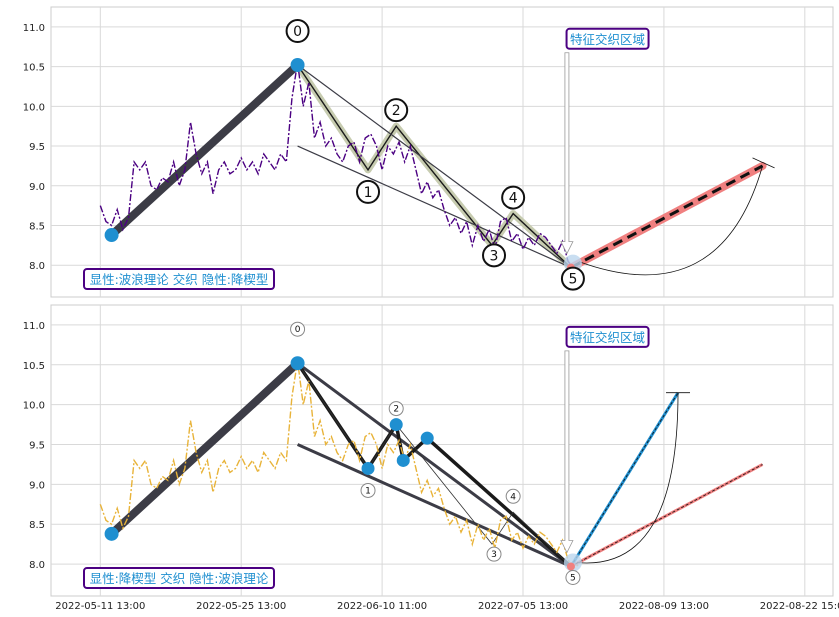  Describe the element at coordinates (100, 606) in the screenshot. I see `x-tick-label: 2022-05-11 13:00` at that location.